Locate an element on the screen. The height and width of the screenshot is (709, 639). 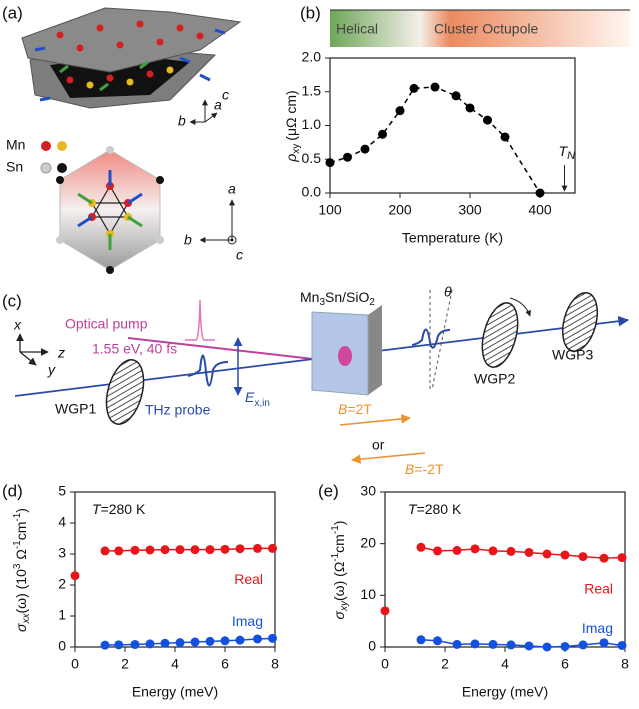
rotation-arrow is located at coordinates (520, 307).